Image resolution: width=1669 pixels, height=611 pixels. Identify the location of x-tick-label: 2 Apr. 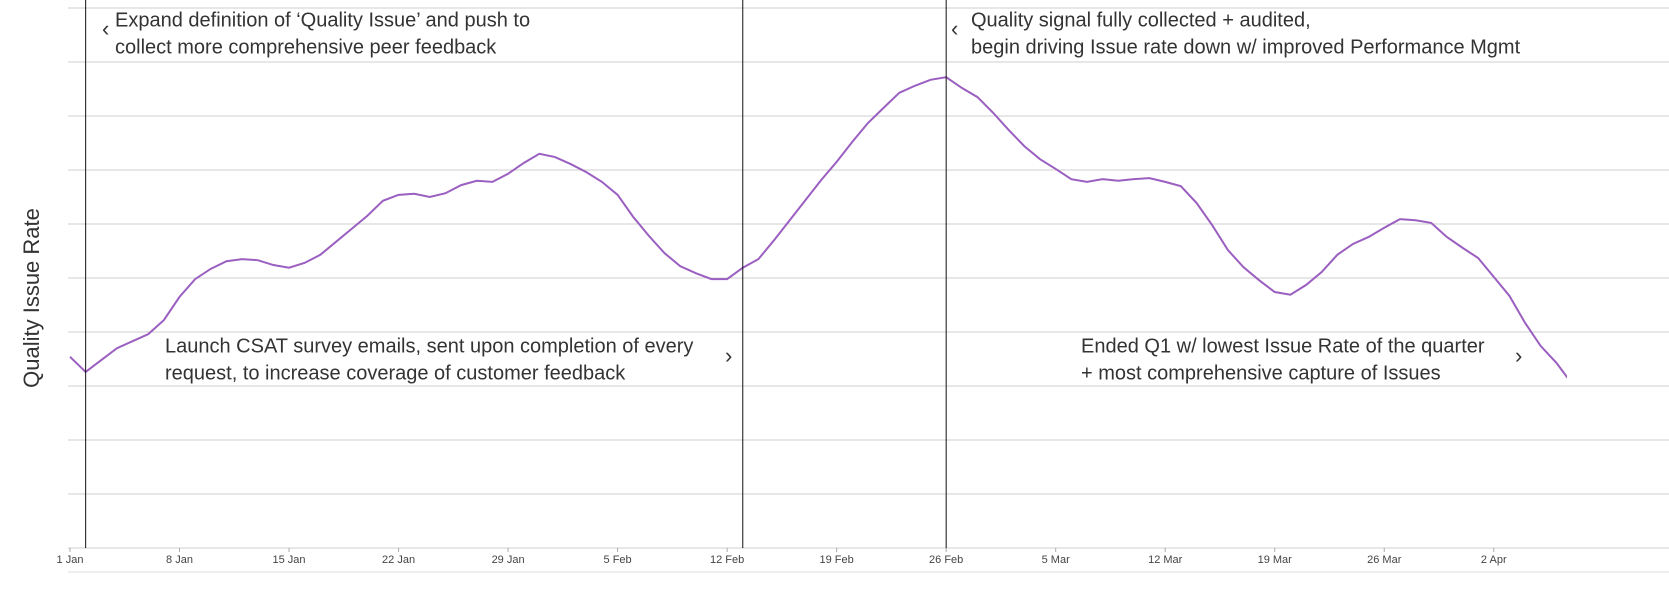
(1494, 560).